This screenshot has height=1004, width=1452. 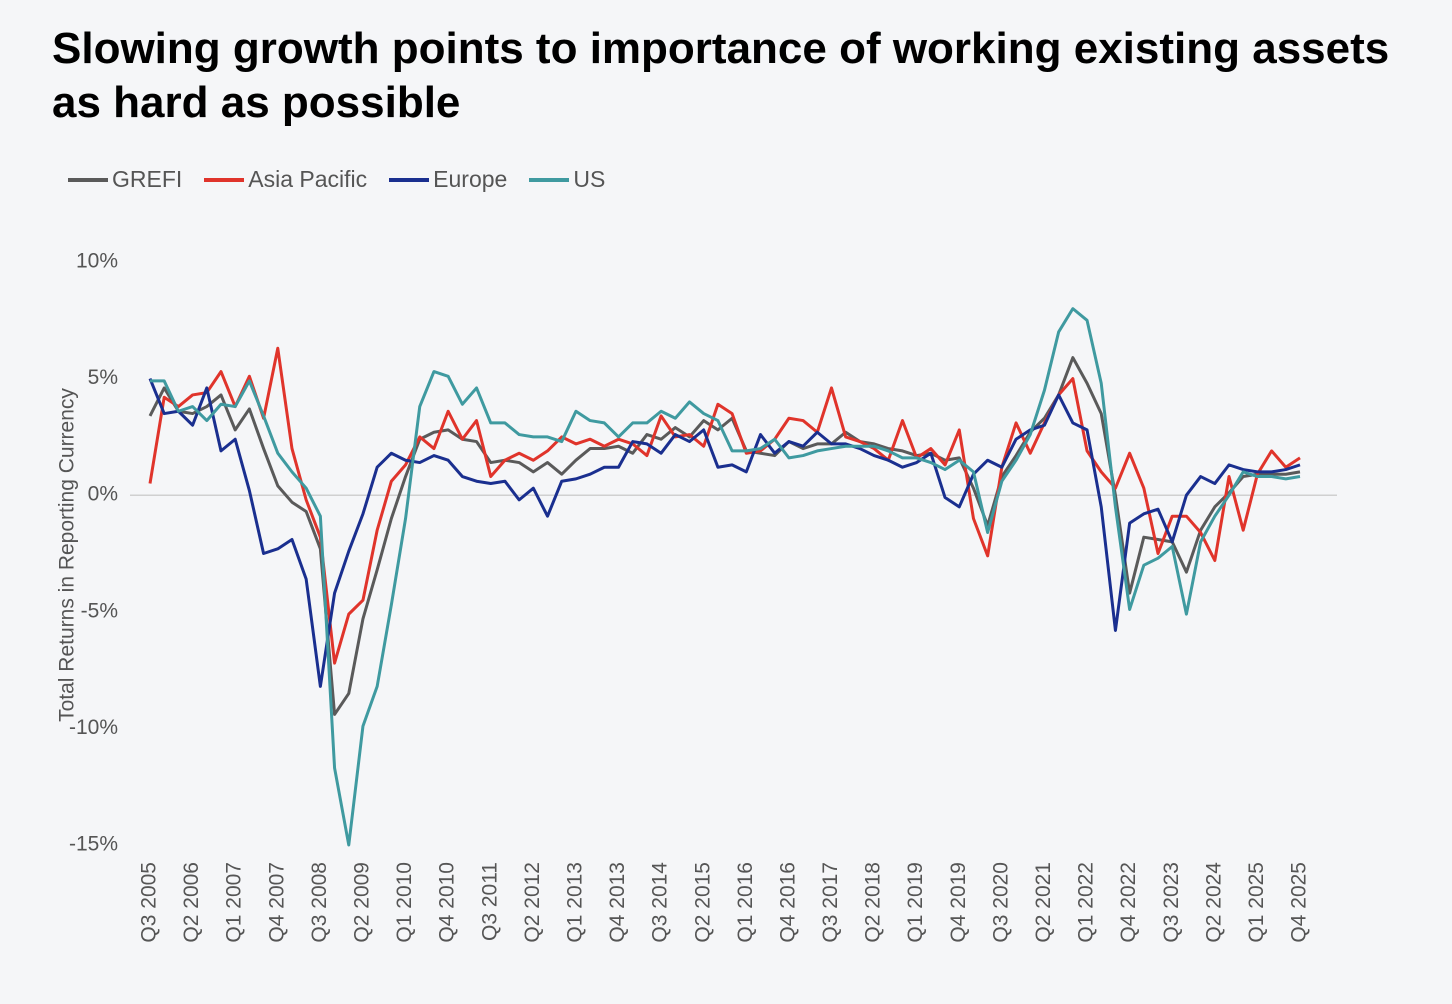 I want to click on x-tick-label: Q2 2012, so click(x=532, y=902).